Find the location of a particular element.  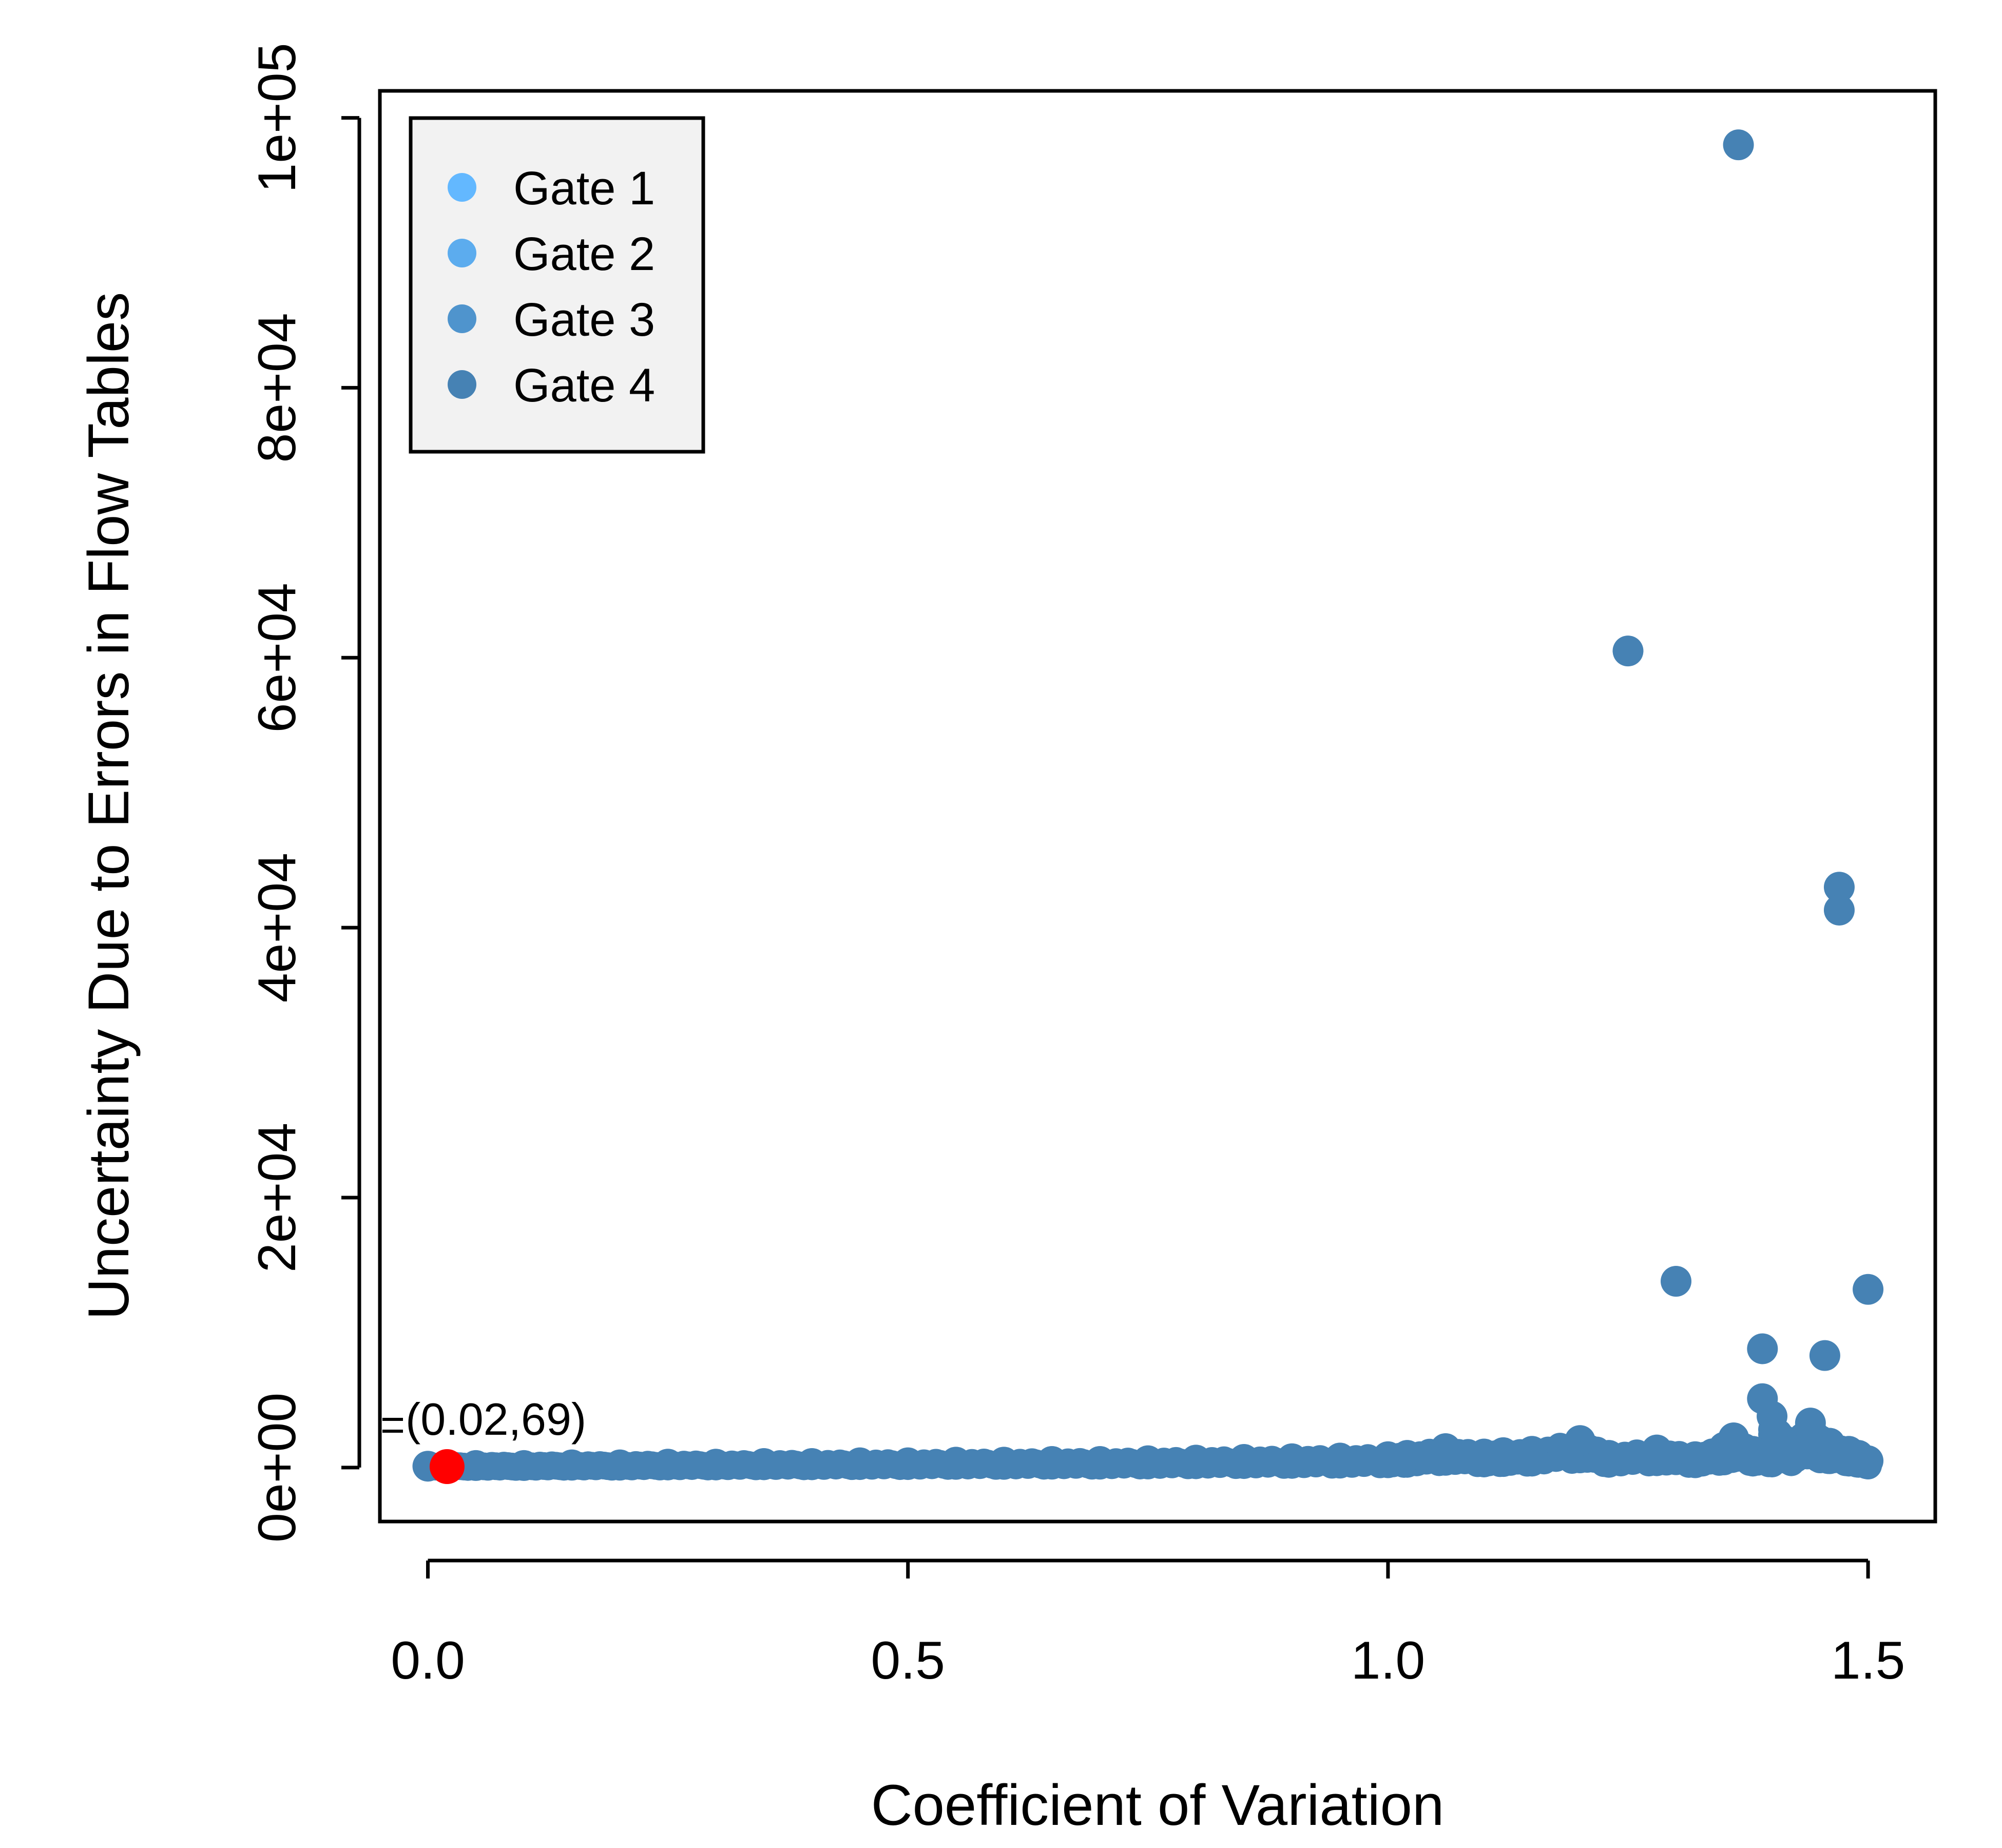

x-tick-label: 1.5 is located at coordinates (1868, 1660).